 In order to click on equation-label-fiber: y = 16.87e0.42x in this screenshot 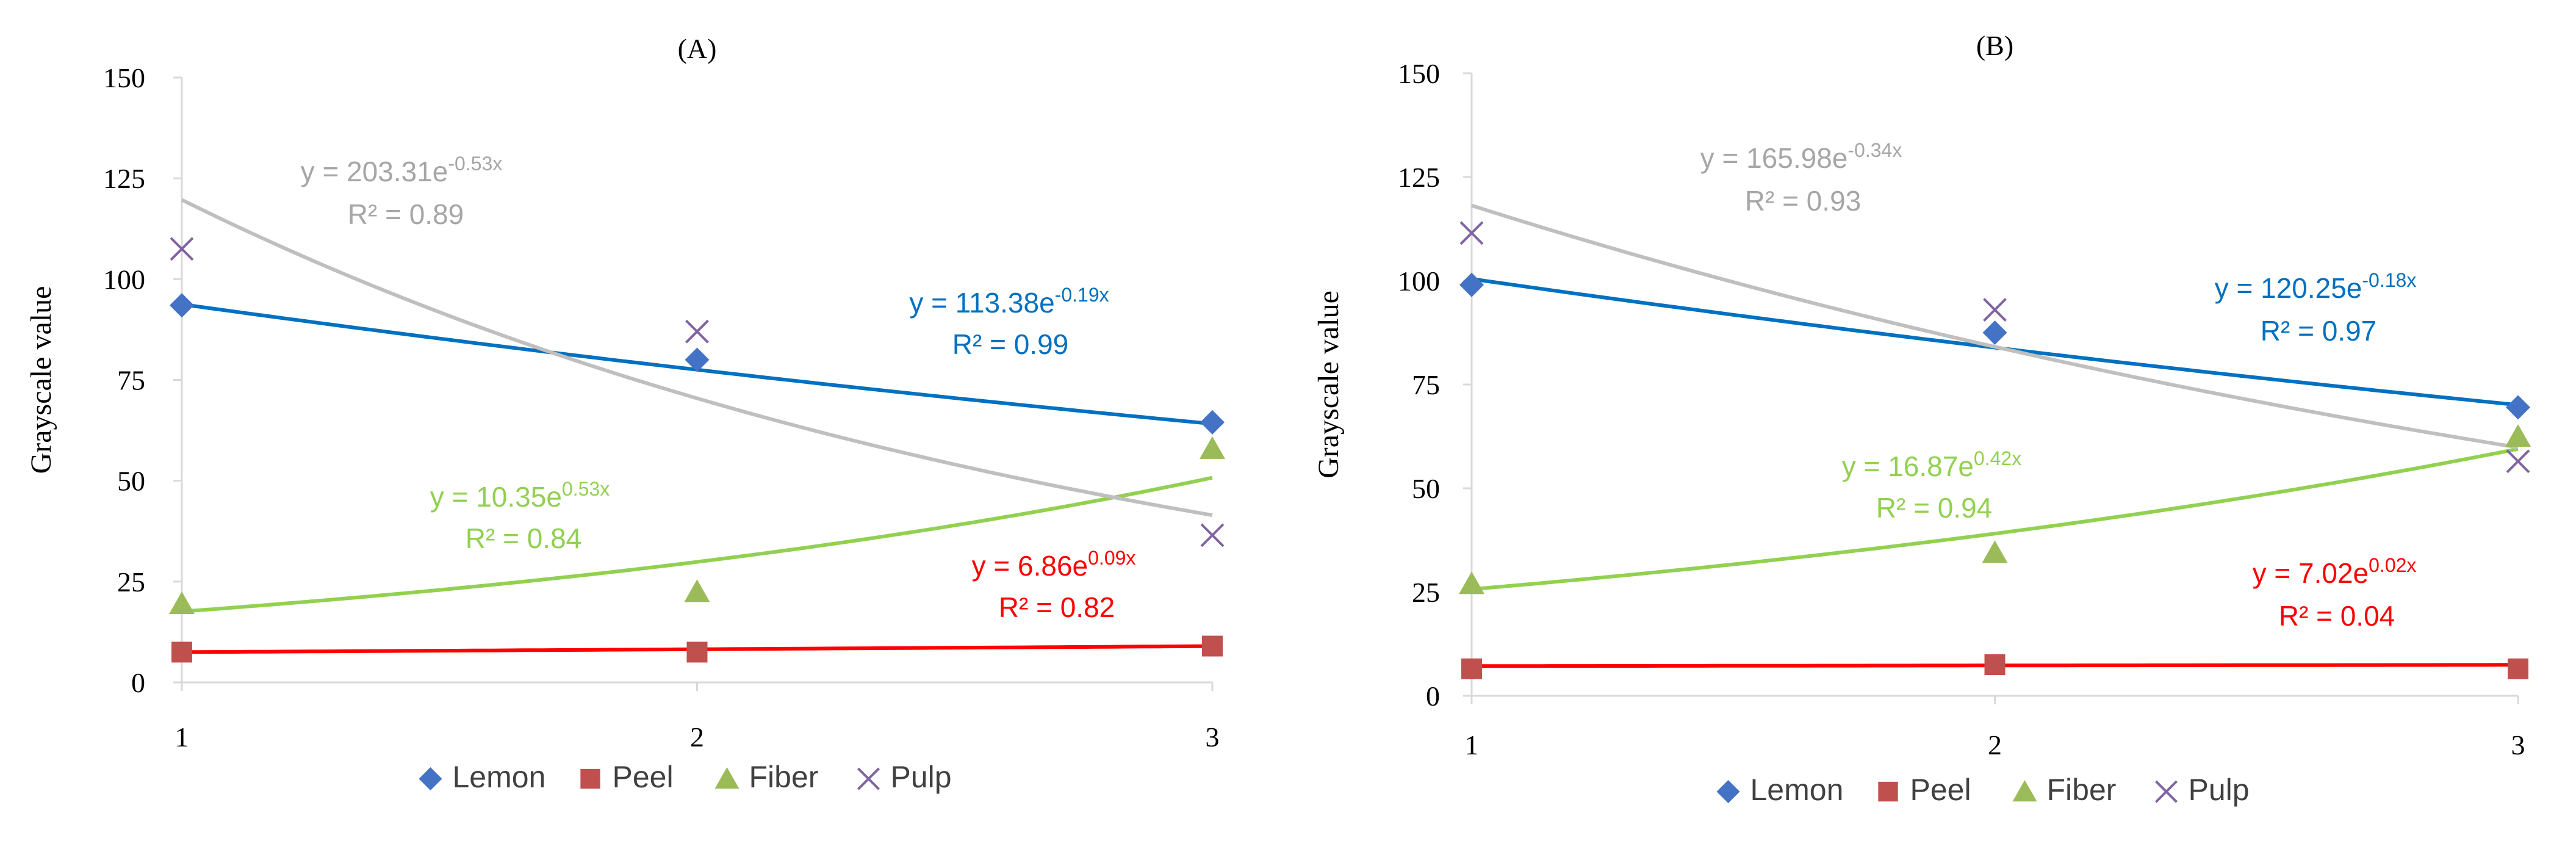, I will do `click(1931, 465)`.